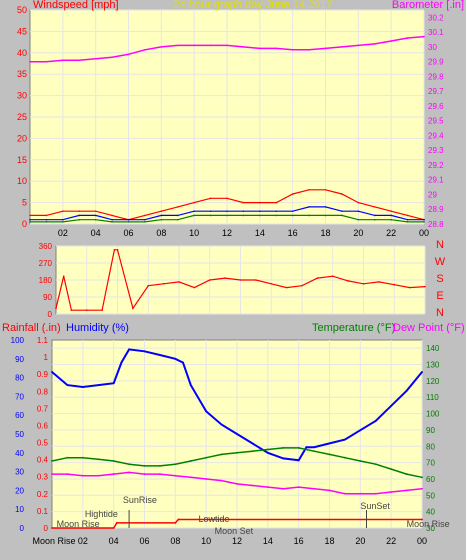 This screenshot has height=560, width=466. What do you see at coordinates (22, 53) in the screenshot?
I see `wind-y-tick-label: 40` at bounding box center [22, 53].